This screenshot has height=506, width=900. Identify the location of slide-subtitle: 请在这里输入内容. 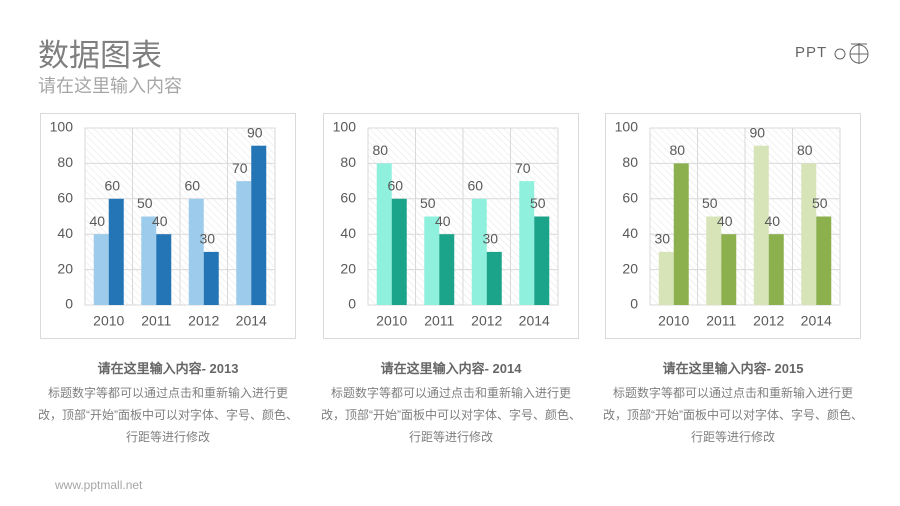
(110, 86).